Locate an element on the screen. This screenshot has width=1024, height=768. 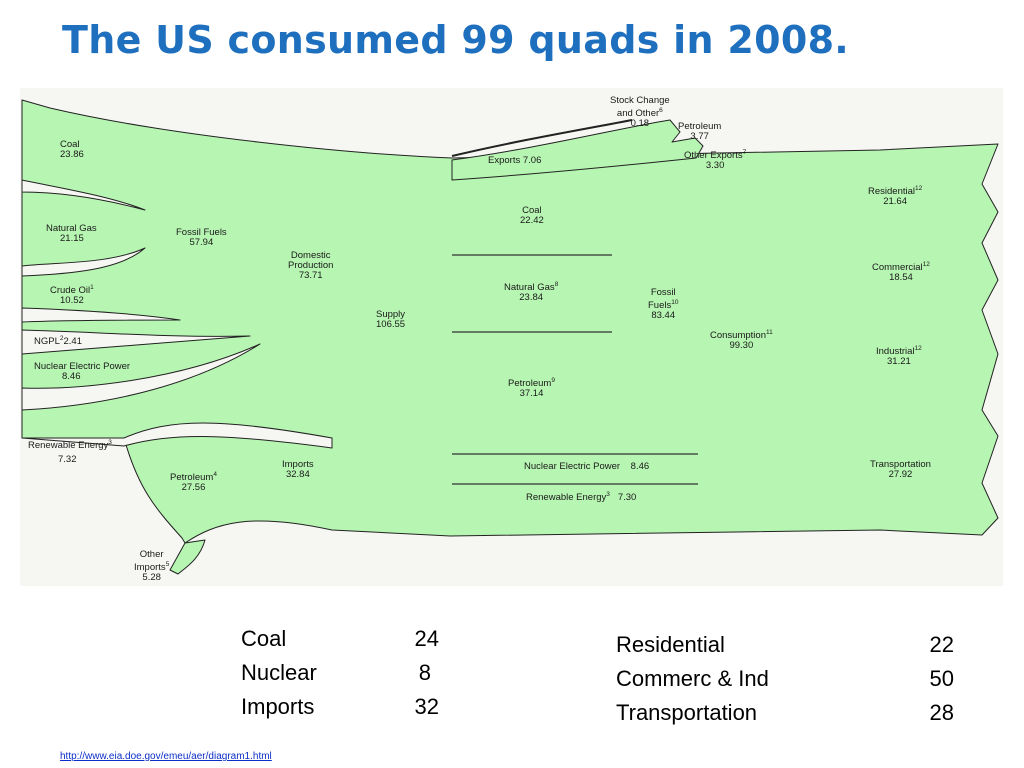
label-renewable-source: Renewable Energy3 7.32 is located at coordinates (70, 452).